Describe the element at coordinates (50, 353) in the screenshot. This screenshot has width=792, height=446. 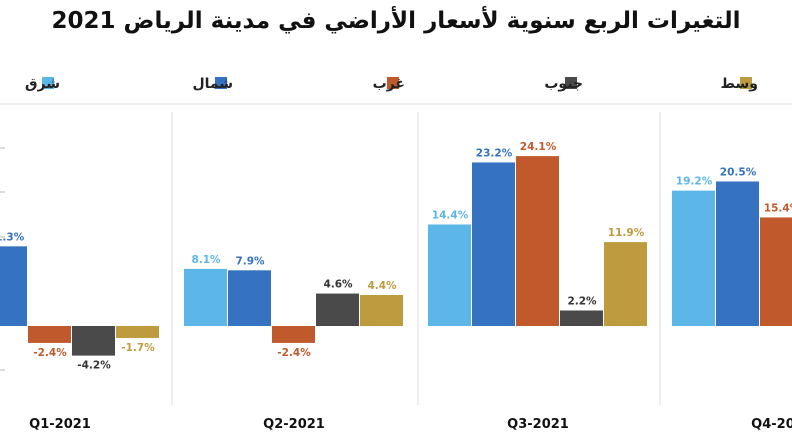
I see `data-label-series-2-0: -2.4%` at that location.